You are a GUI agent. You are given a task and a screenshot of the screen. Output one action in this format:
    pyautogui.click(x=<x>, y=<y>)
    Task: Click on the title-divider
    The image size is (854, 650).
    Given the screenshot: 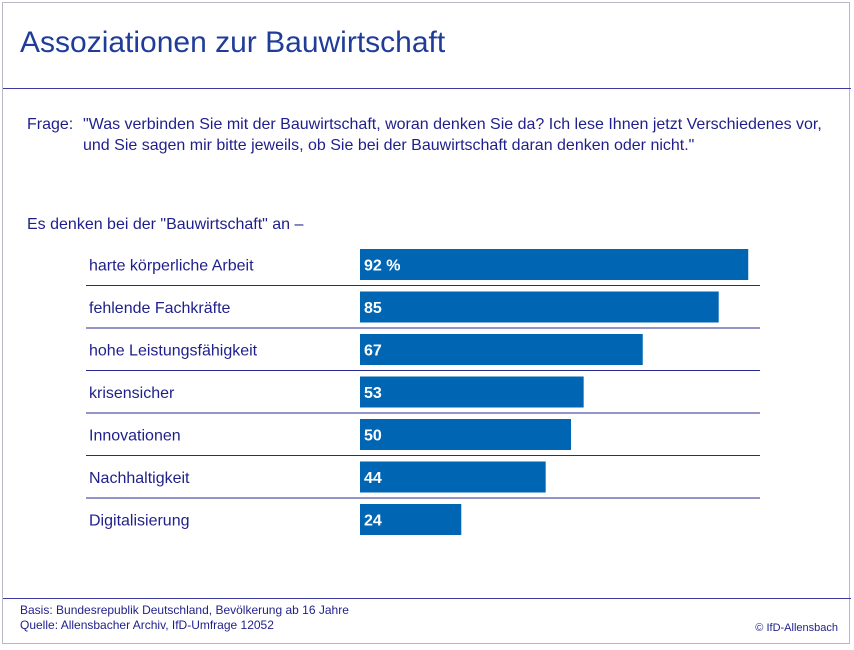 What is the action you would take?
    pyautogui.click(x=427, y=88)
    